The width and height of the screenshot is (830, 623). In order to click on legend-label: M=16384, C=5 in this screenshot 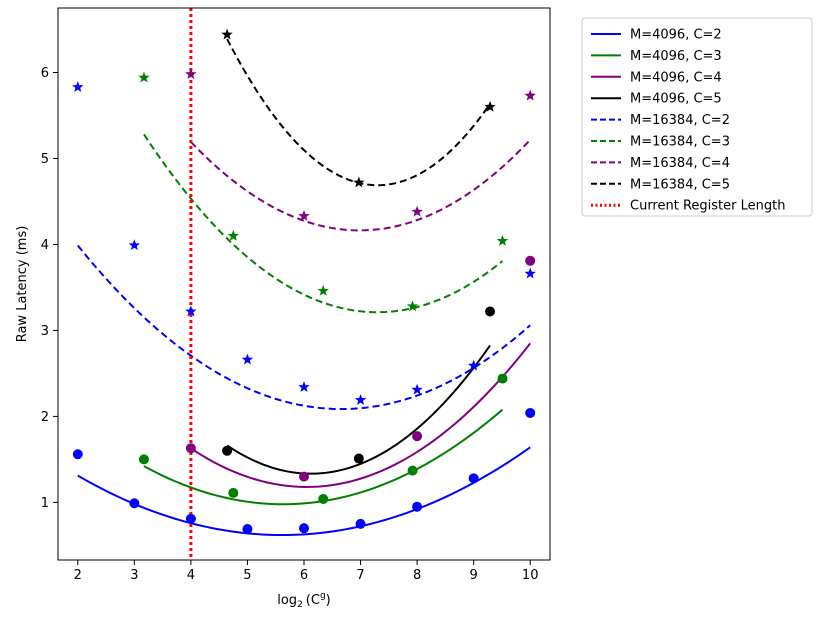, I will do `click(680, 184)`.